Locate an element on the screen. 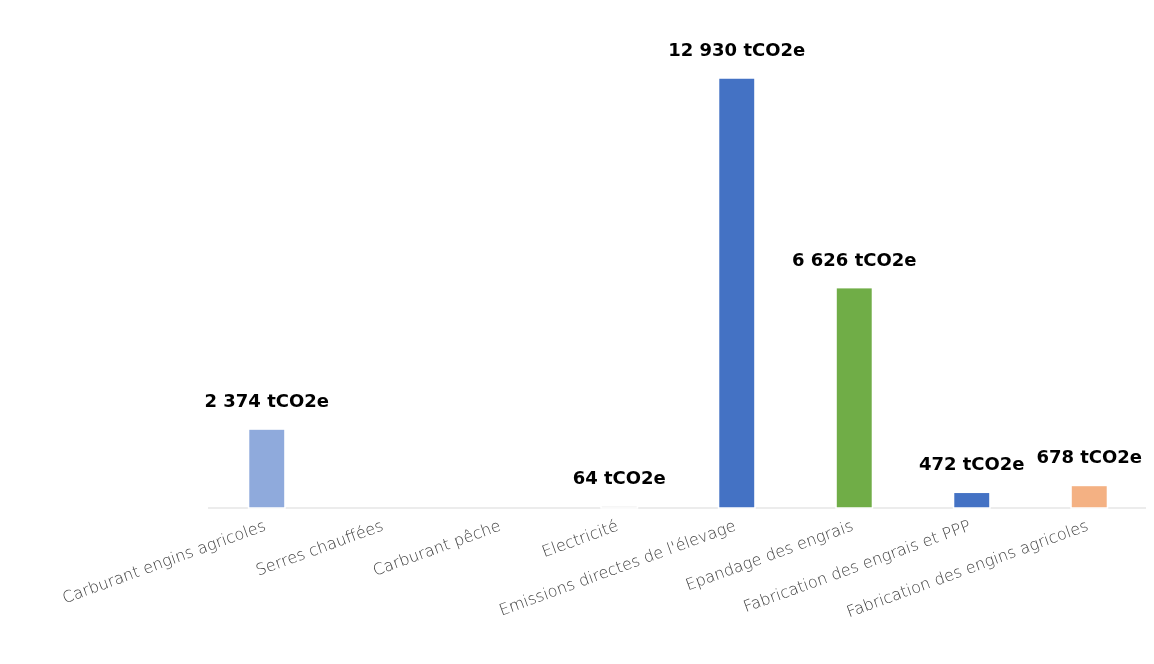 This screenshot has height=664, width=1154. data-label: 64 tCO2e is located at coordinates (619, 477).